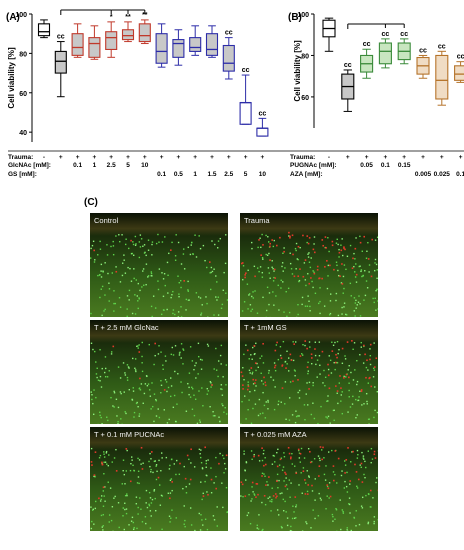 The image size is (464, 550). I want to click on micrograph-image, so click(309, 372).